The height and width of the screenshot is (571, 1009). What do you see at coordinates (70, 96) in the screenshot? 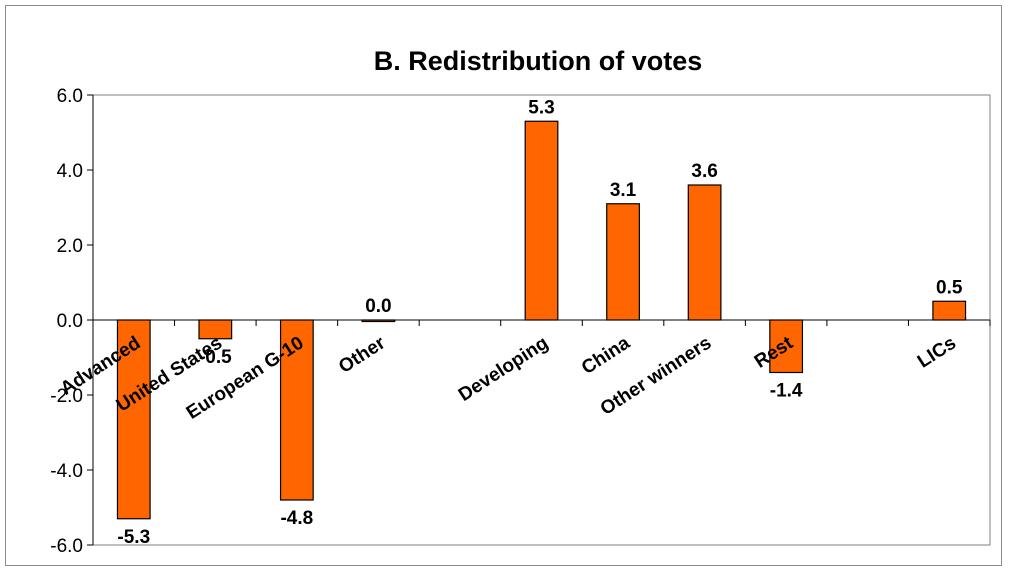
I see `y-tick-label: 6.0` at bounding box center [70, 96].